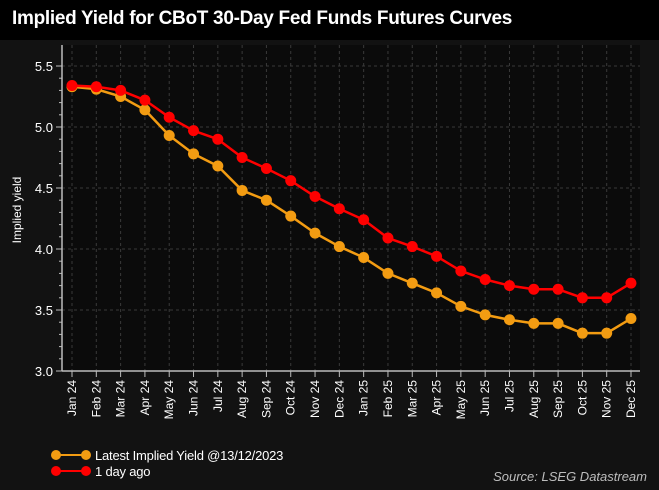 The image size is (659, 490). I want to click on x-tick-label: Jul 25, so click(509, 396).